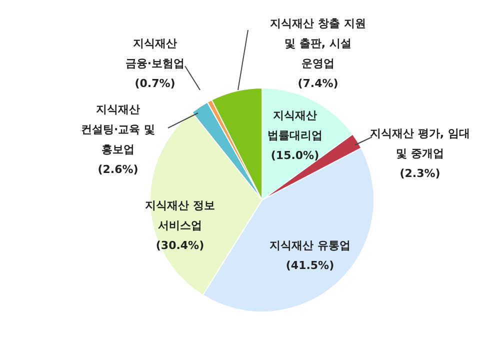 This screenshot has height=345, width=500. I want to click on data-label: (41.5%), so click(310, 265).